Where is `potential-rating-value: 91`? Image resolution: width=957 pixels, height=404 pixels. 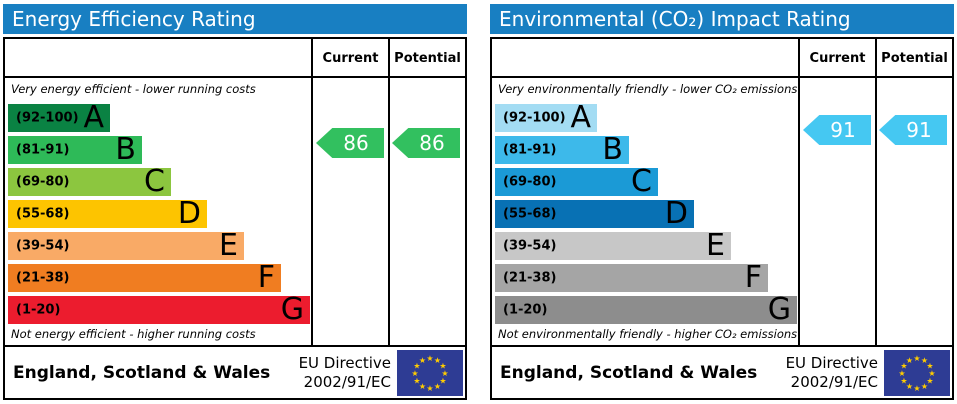 potential-rating-value: 91 is located at coordinates (919, 130).